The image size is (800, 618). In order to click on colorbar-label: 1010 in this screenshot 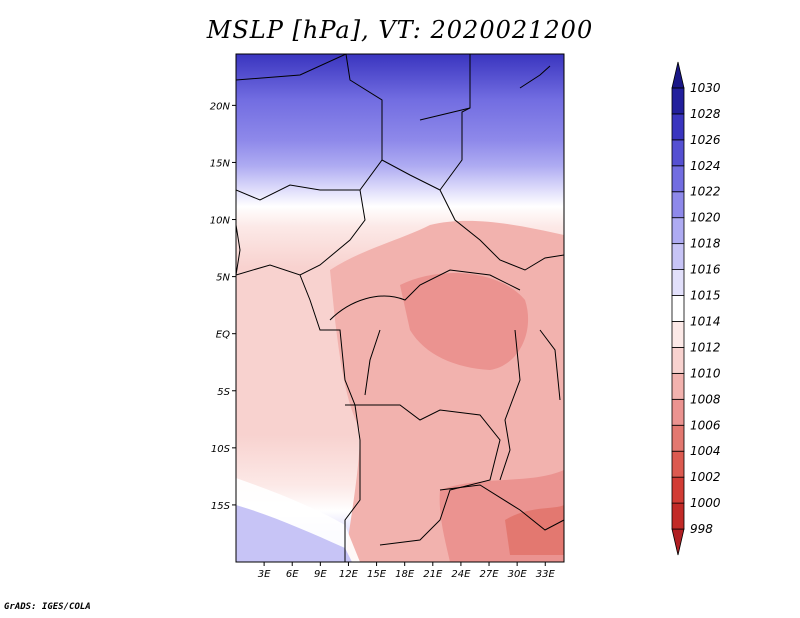, I will do `click(705, 373)`.